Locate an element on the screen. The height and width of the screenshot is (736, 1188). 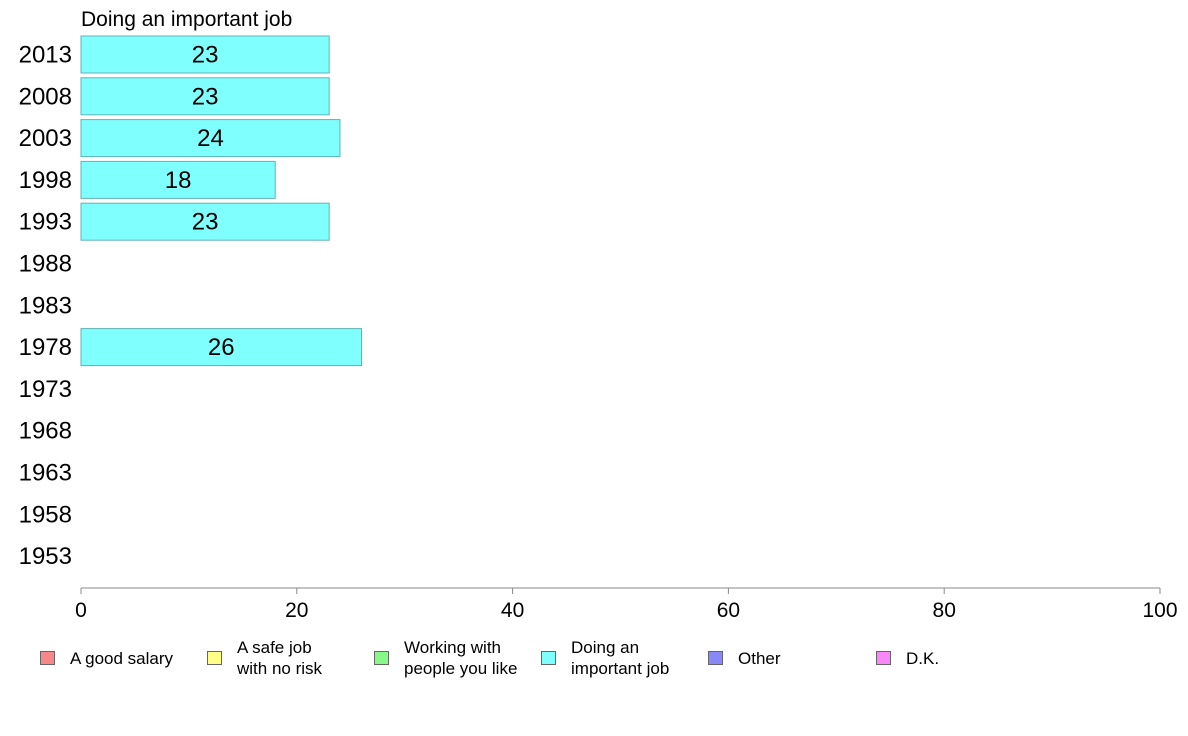
legend-item: D.K. is located at coordinates (907, 658).